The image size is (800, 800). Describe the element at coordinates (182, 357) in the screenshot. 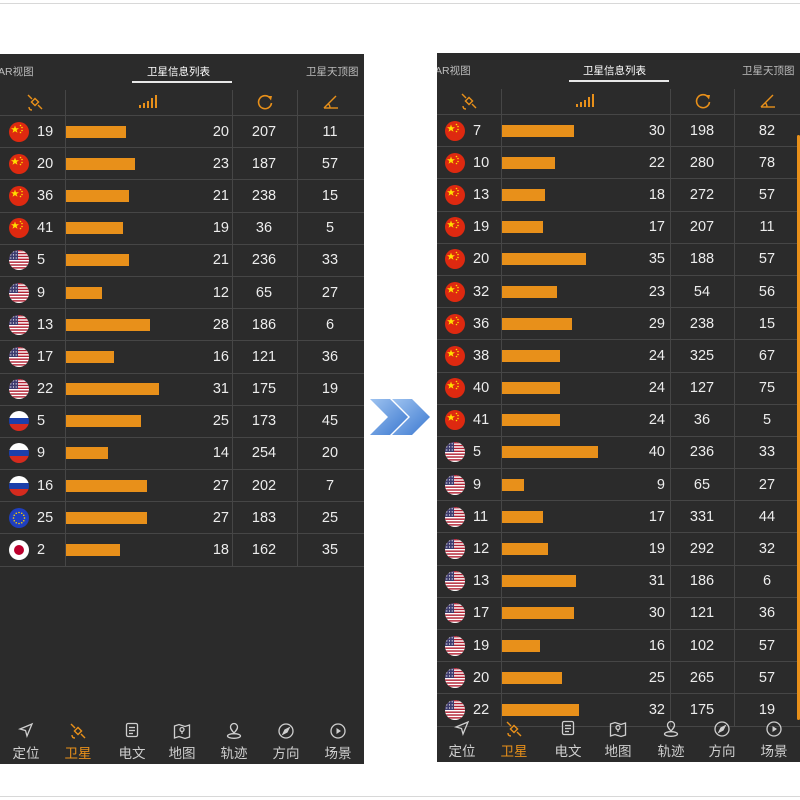

I see `table-row: 17 16 121 36` at that location.